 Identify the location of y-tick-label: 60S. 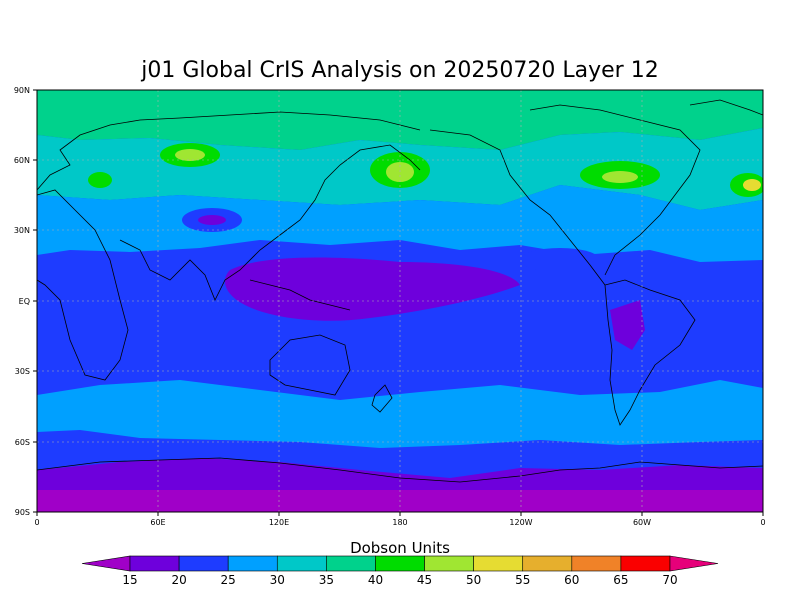
(22, 442).